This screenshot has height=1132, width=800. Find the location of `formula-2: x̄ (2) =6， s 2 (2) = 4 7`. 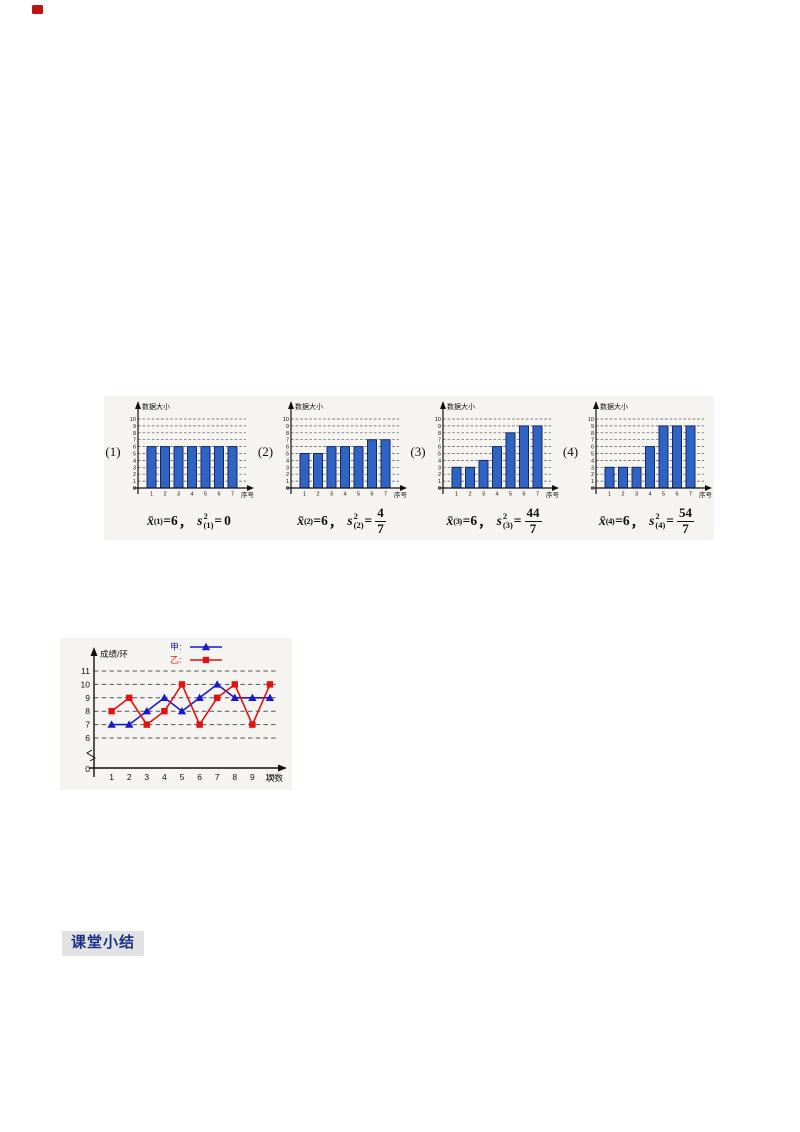

formula-2: x̄ (2) =6， s 2 (2) = 4 7 is located at coordinates (341, 520).